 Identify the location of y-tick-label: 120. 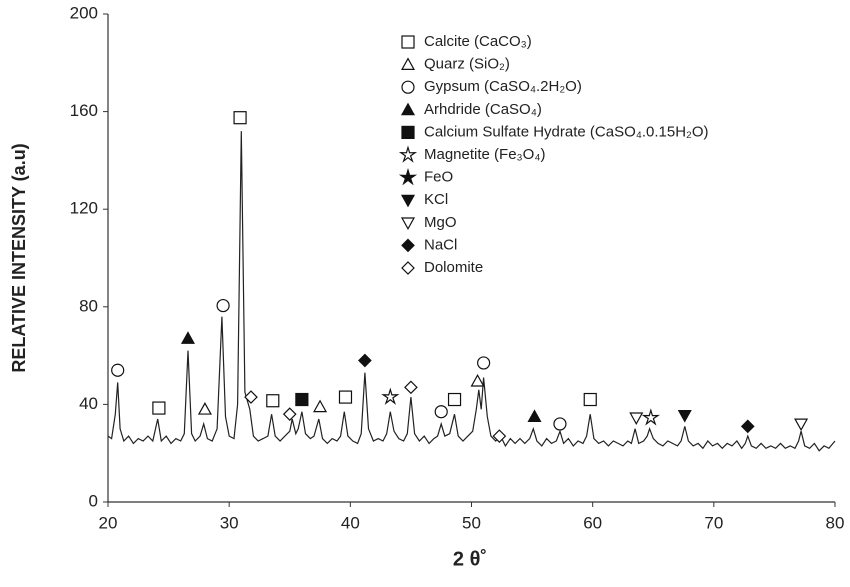
(84, 208).